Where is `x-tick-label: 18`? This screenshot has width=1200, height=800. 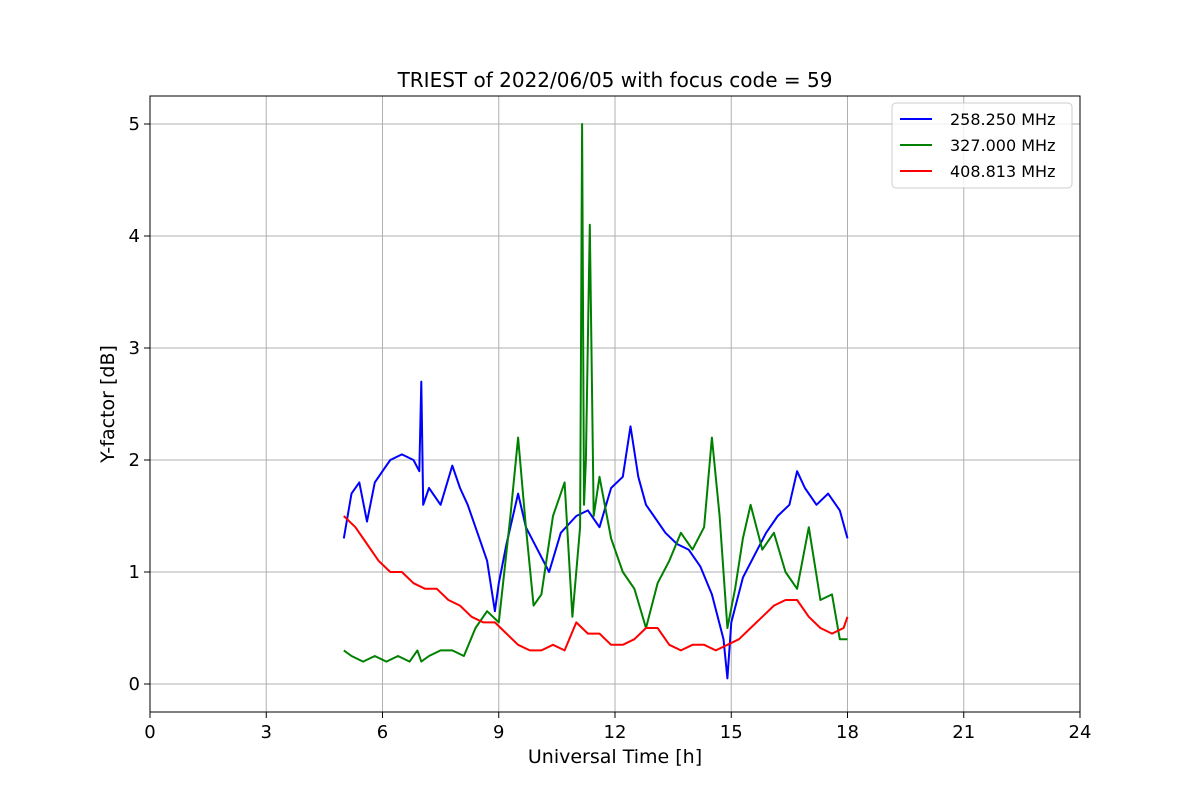
x-tick-label: 18 is located at coordinates (847, 732).